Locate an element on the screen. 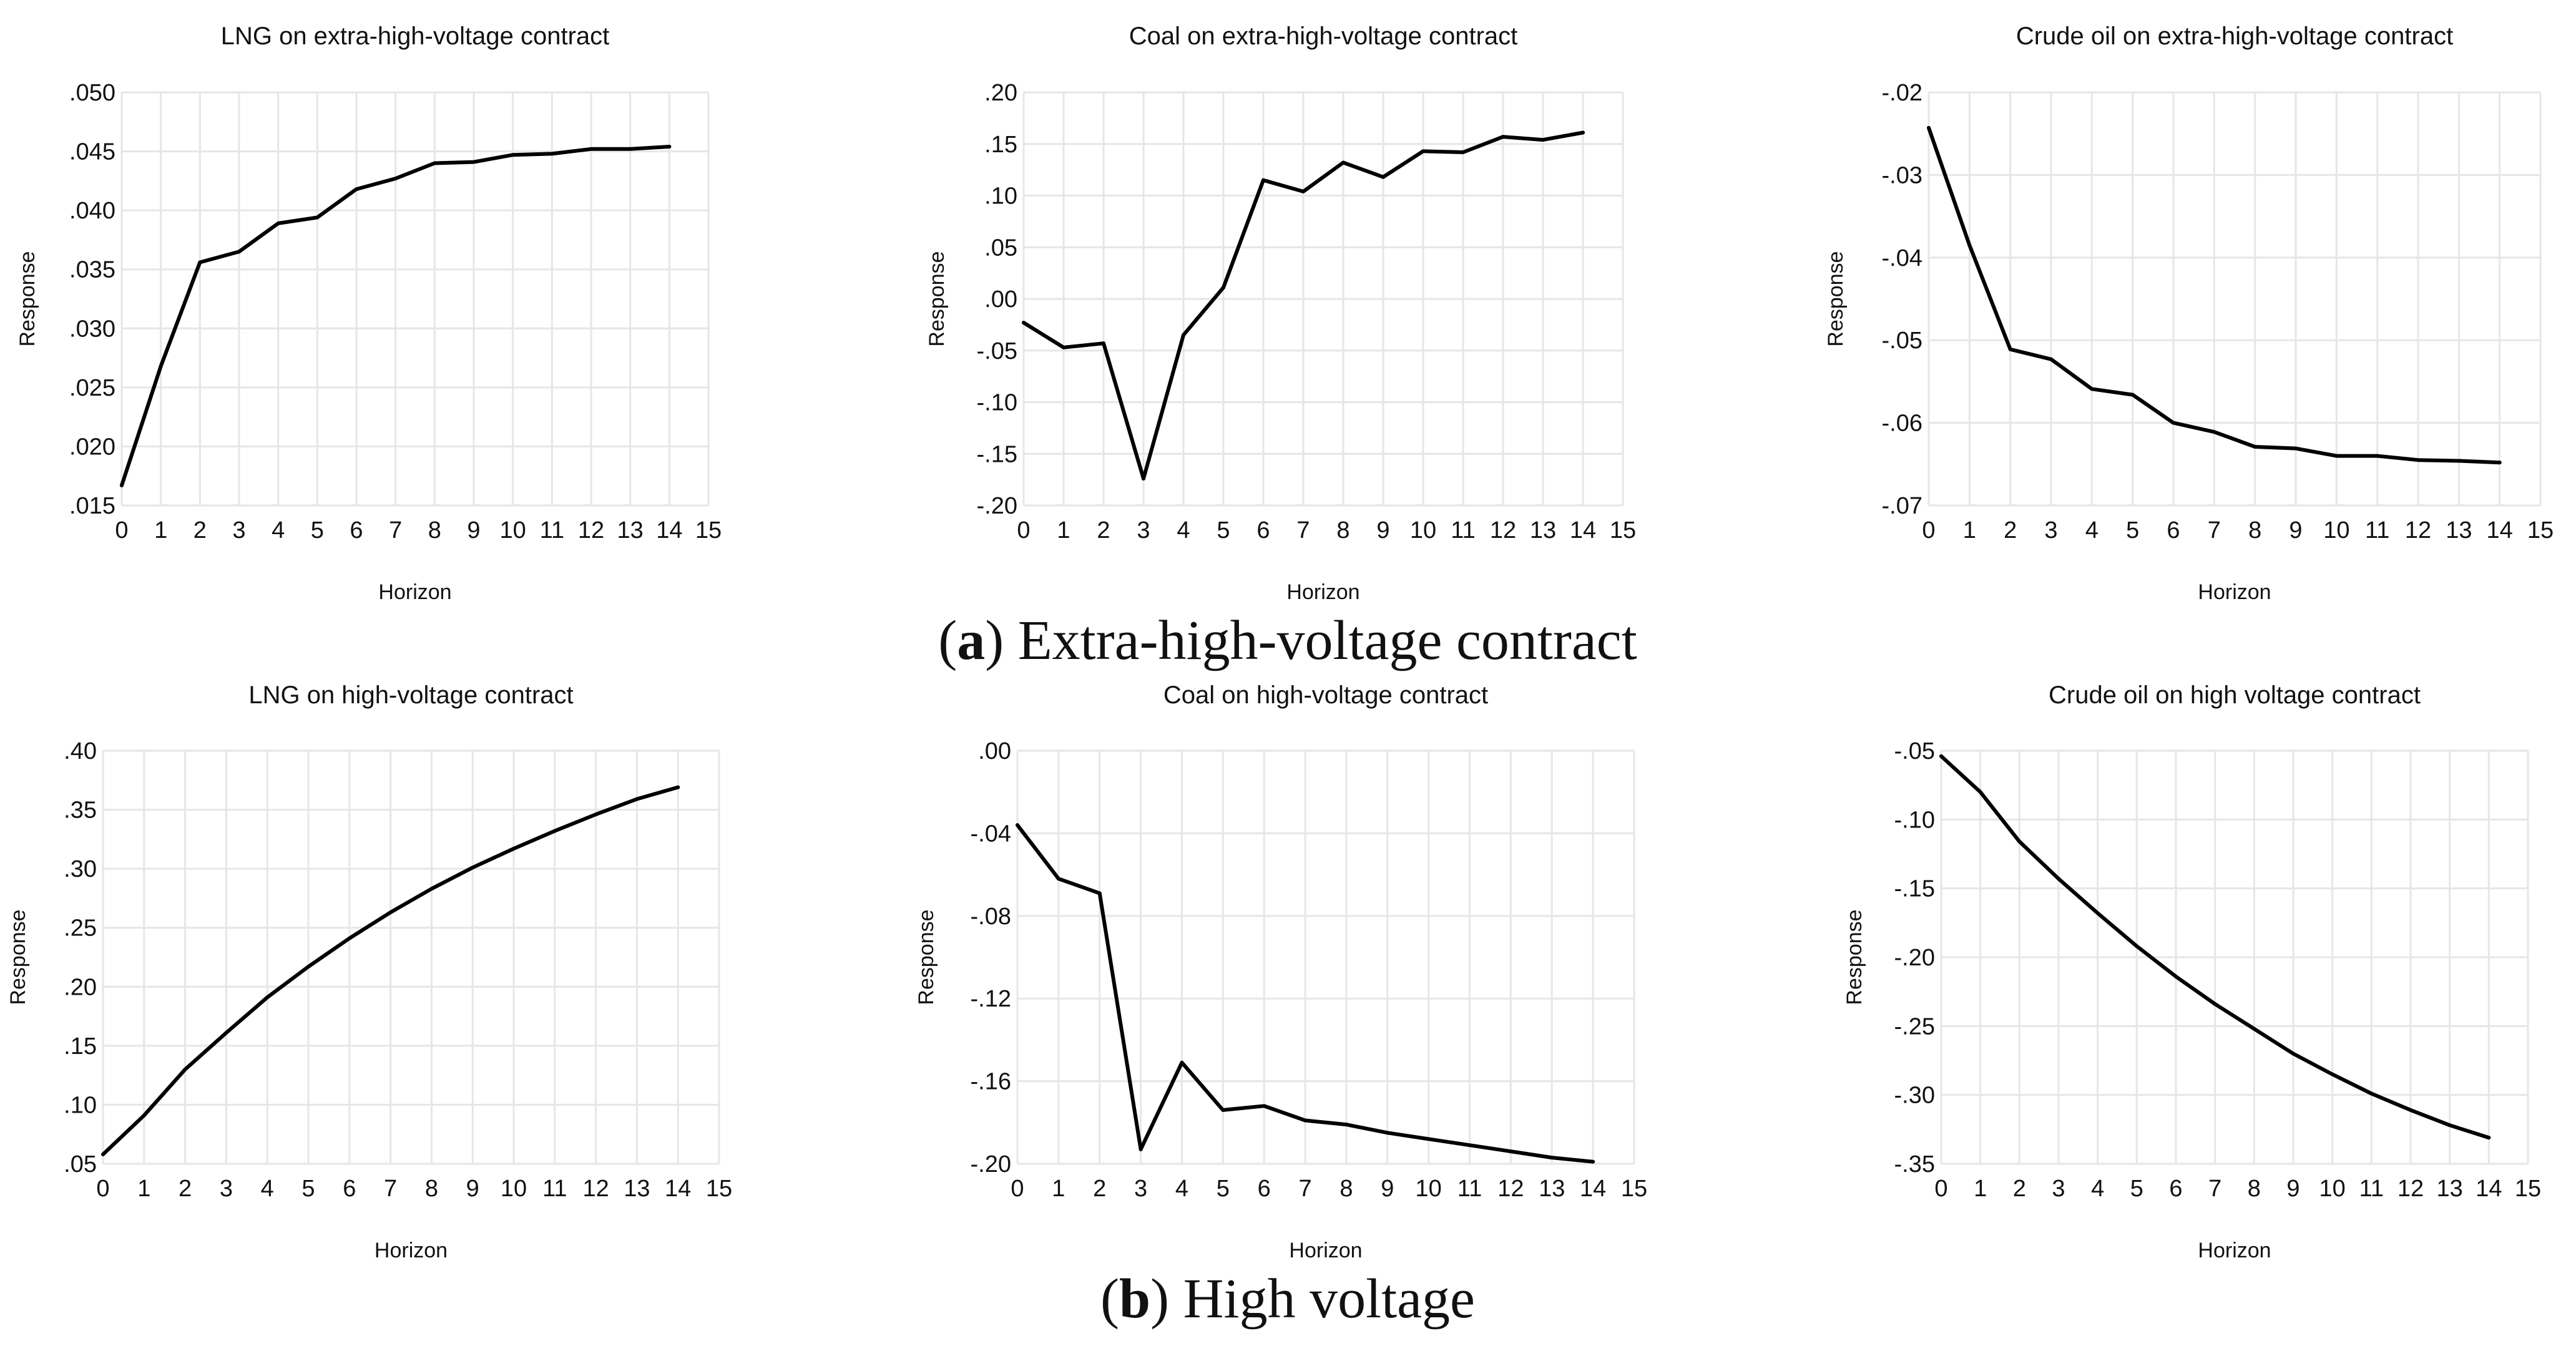 This screenshot has width=2576, height=1346. y-tick-label: .020 is located at coordinates (92, 447).